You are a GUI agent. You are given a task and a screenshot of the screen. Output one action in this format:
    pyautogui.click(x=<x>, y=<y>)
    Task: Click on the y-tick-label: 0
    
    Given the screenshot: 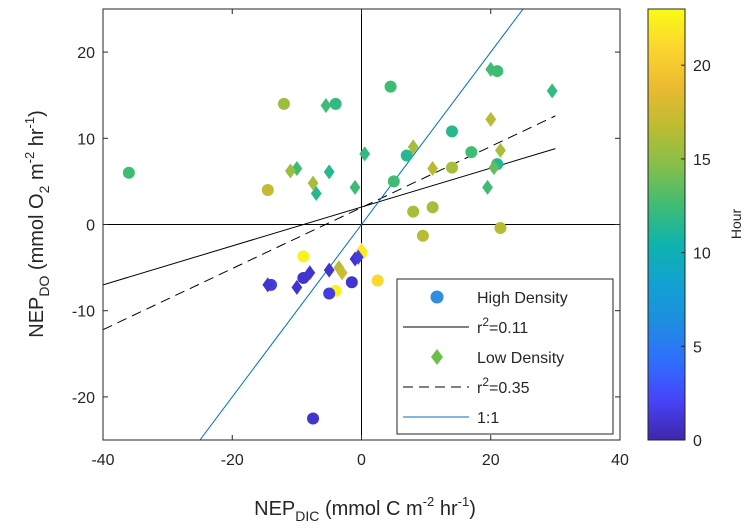 What is the action you would take?
    pyautogui.click(x=90, y=226)
    